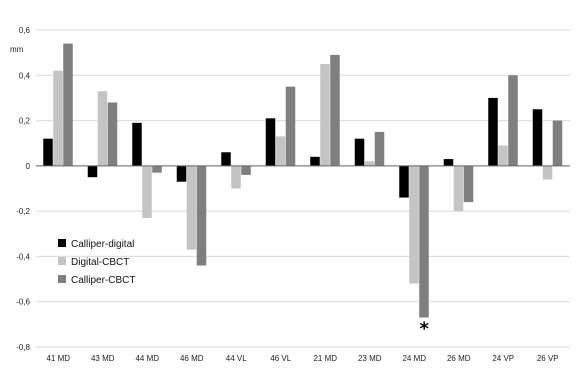 The width and height of the screenshot is (578, 368). Describe the element at coordinates (280, 358) in the screenshot. I see `x-tick-label: 46 VL` at that location.